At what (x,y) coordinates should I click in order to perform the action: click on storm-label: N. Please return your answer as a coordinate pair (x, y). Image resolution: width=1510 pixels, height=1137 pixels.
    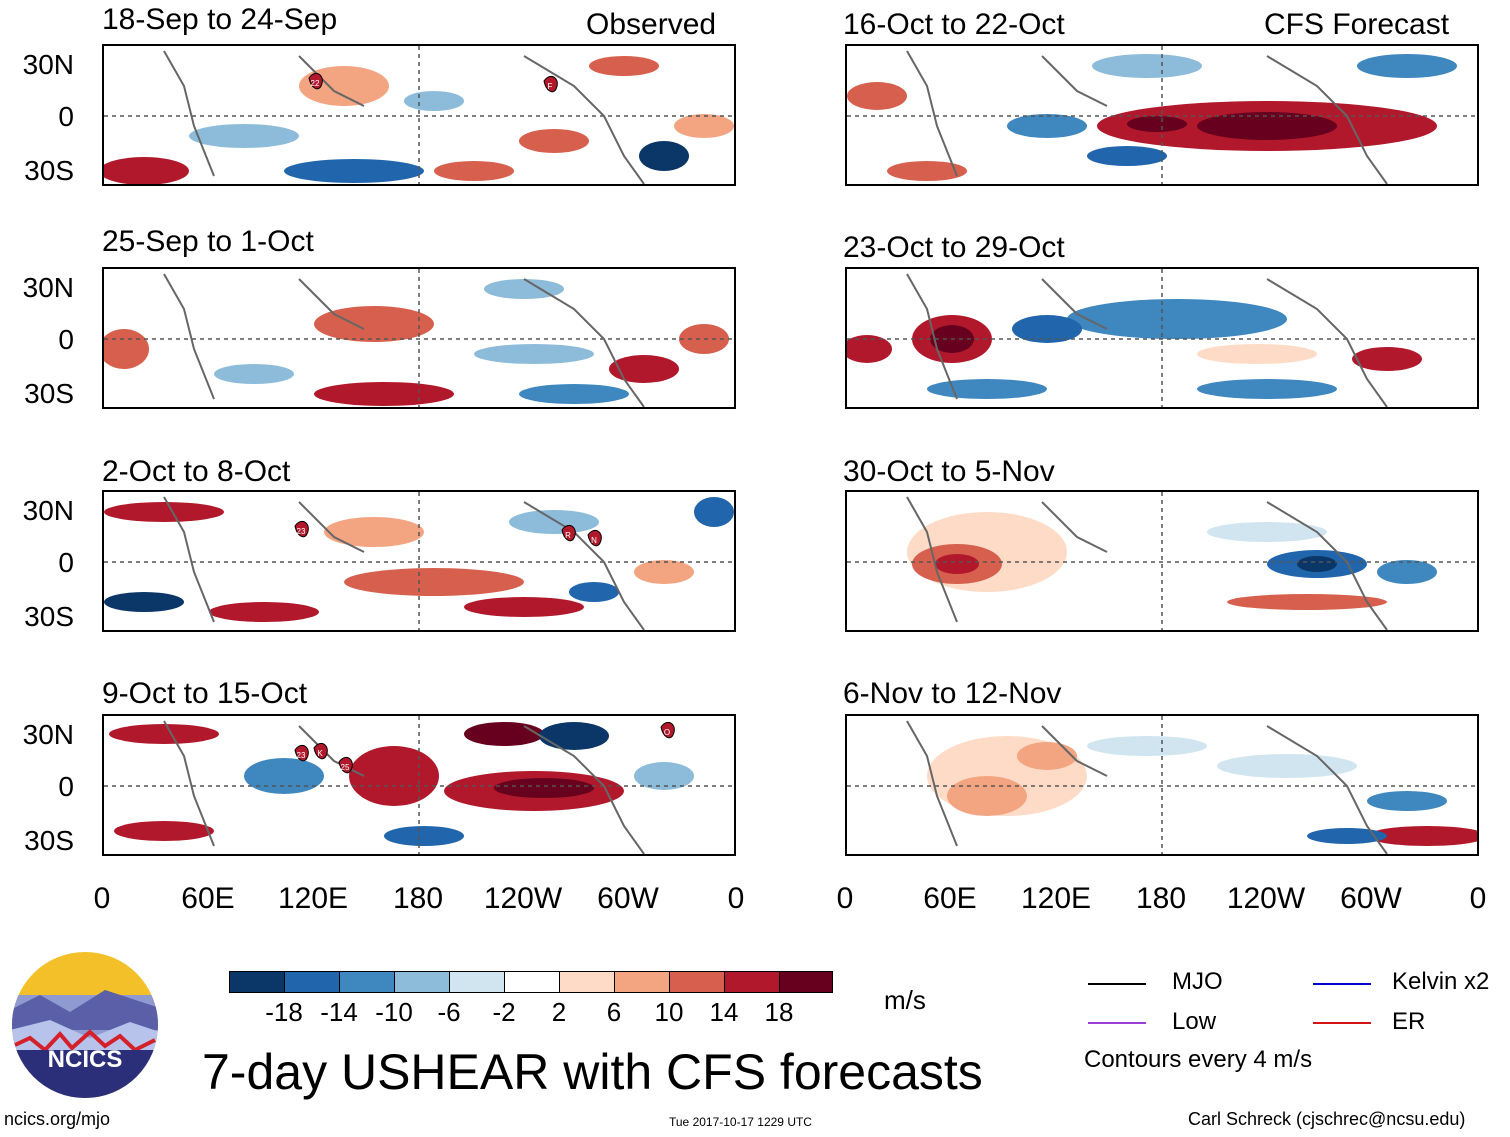
    Looking at the image, I should click on (594, 540).